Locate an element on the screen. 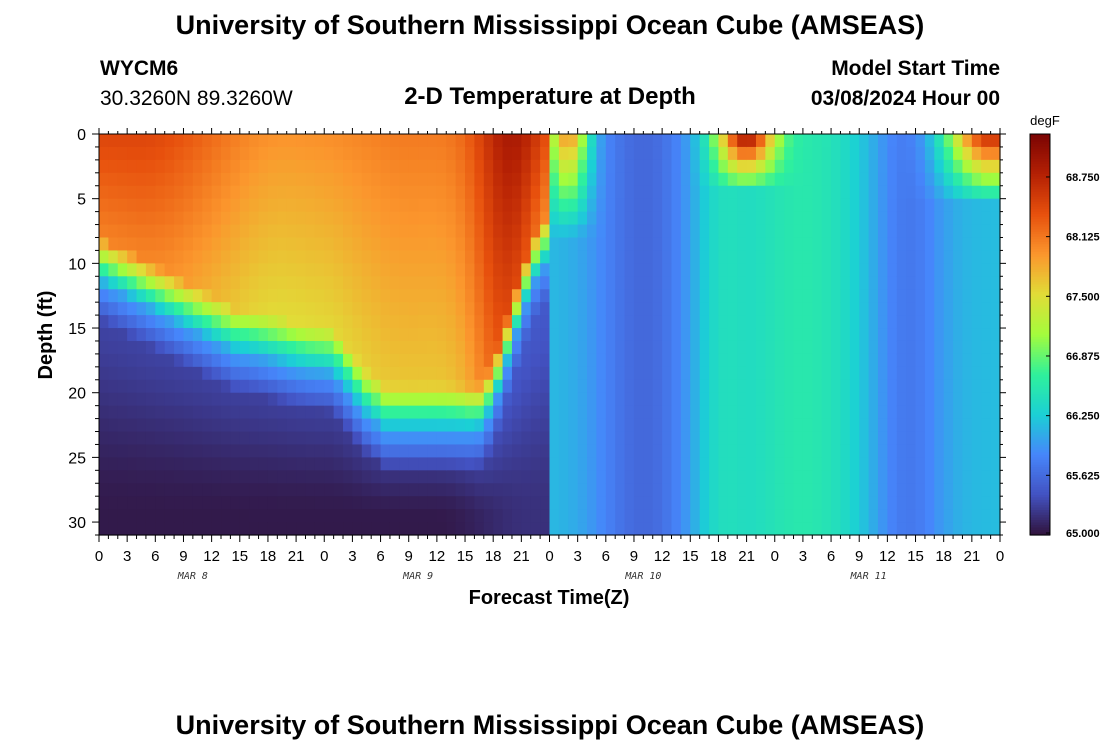 The height and width of the screenshot is (750, 1100). x-tick-label: 0 is located at coordinates (775, 556).